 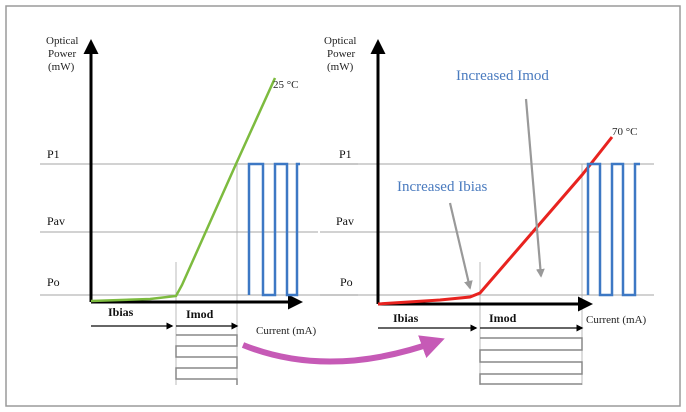 I want to click on left-li-curve-25c, so click(x=183, y=190).